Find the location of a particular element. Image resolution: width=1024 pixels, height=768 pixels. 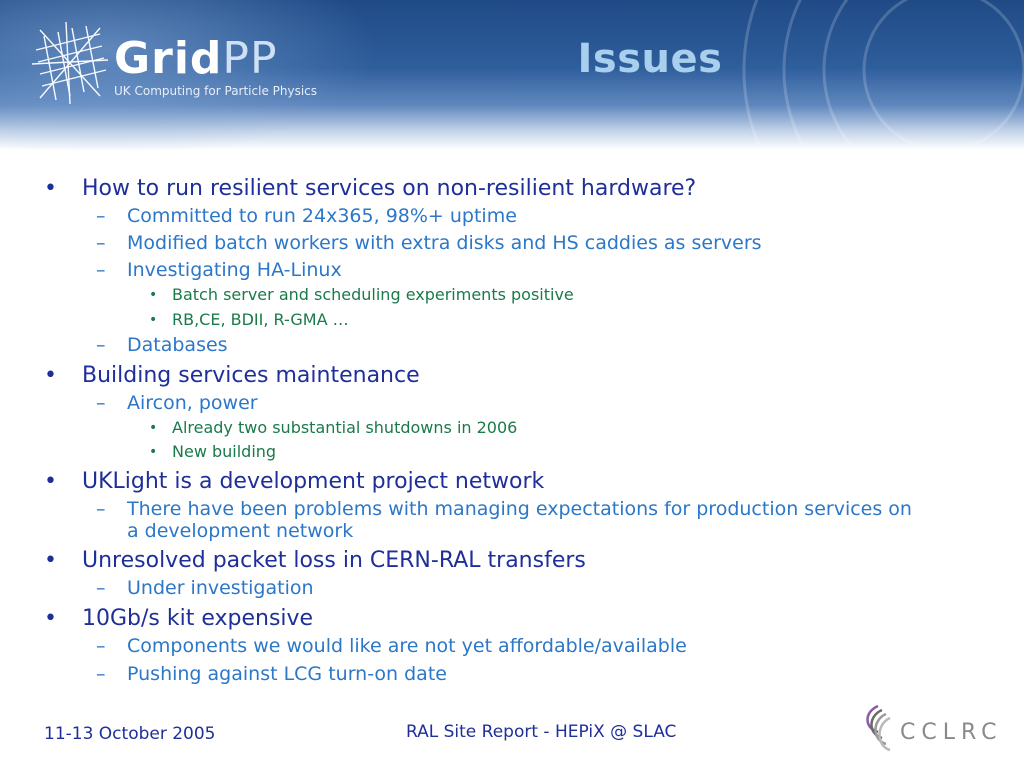

banner-glow is located at coordinates (190, 75).